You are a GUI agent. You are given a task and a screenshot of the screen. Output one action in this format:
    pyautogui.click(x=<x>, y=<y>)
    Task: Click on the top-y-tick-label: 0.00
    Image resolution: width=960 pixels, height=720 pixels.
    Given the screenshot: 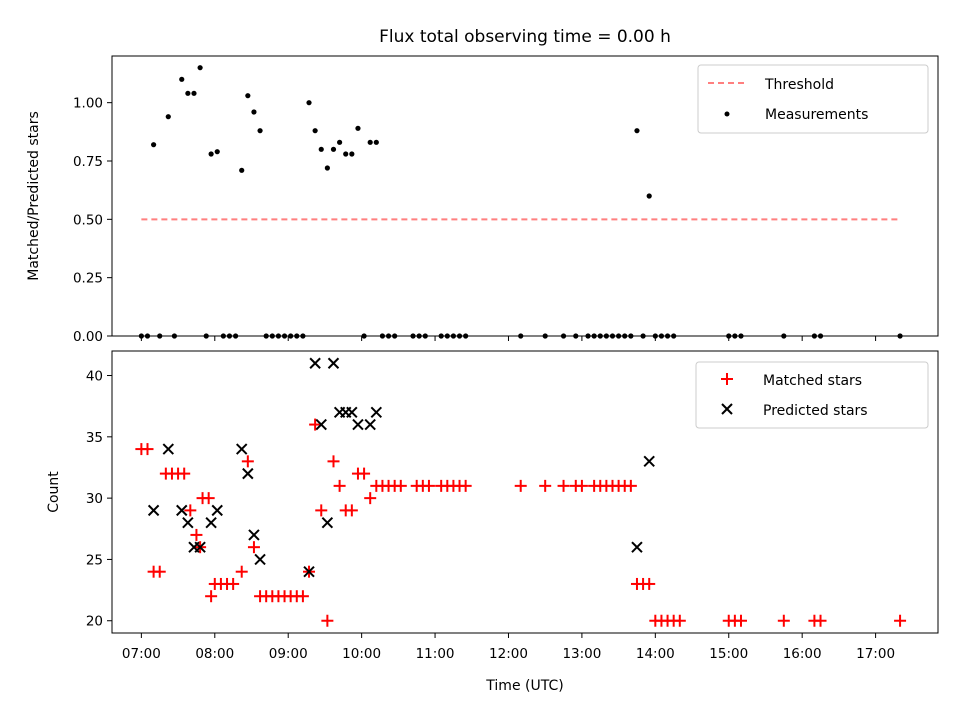 What is the action you would take?
    pyautogui.click(x=88, y=337)
    